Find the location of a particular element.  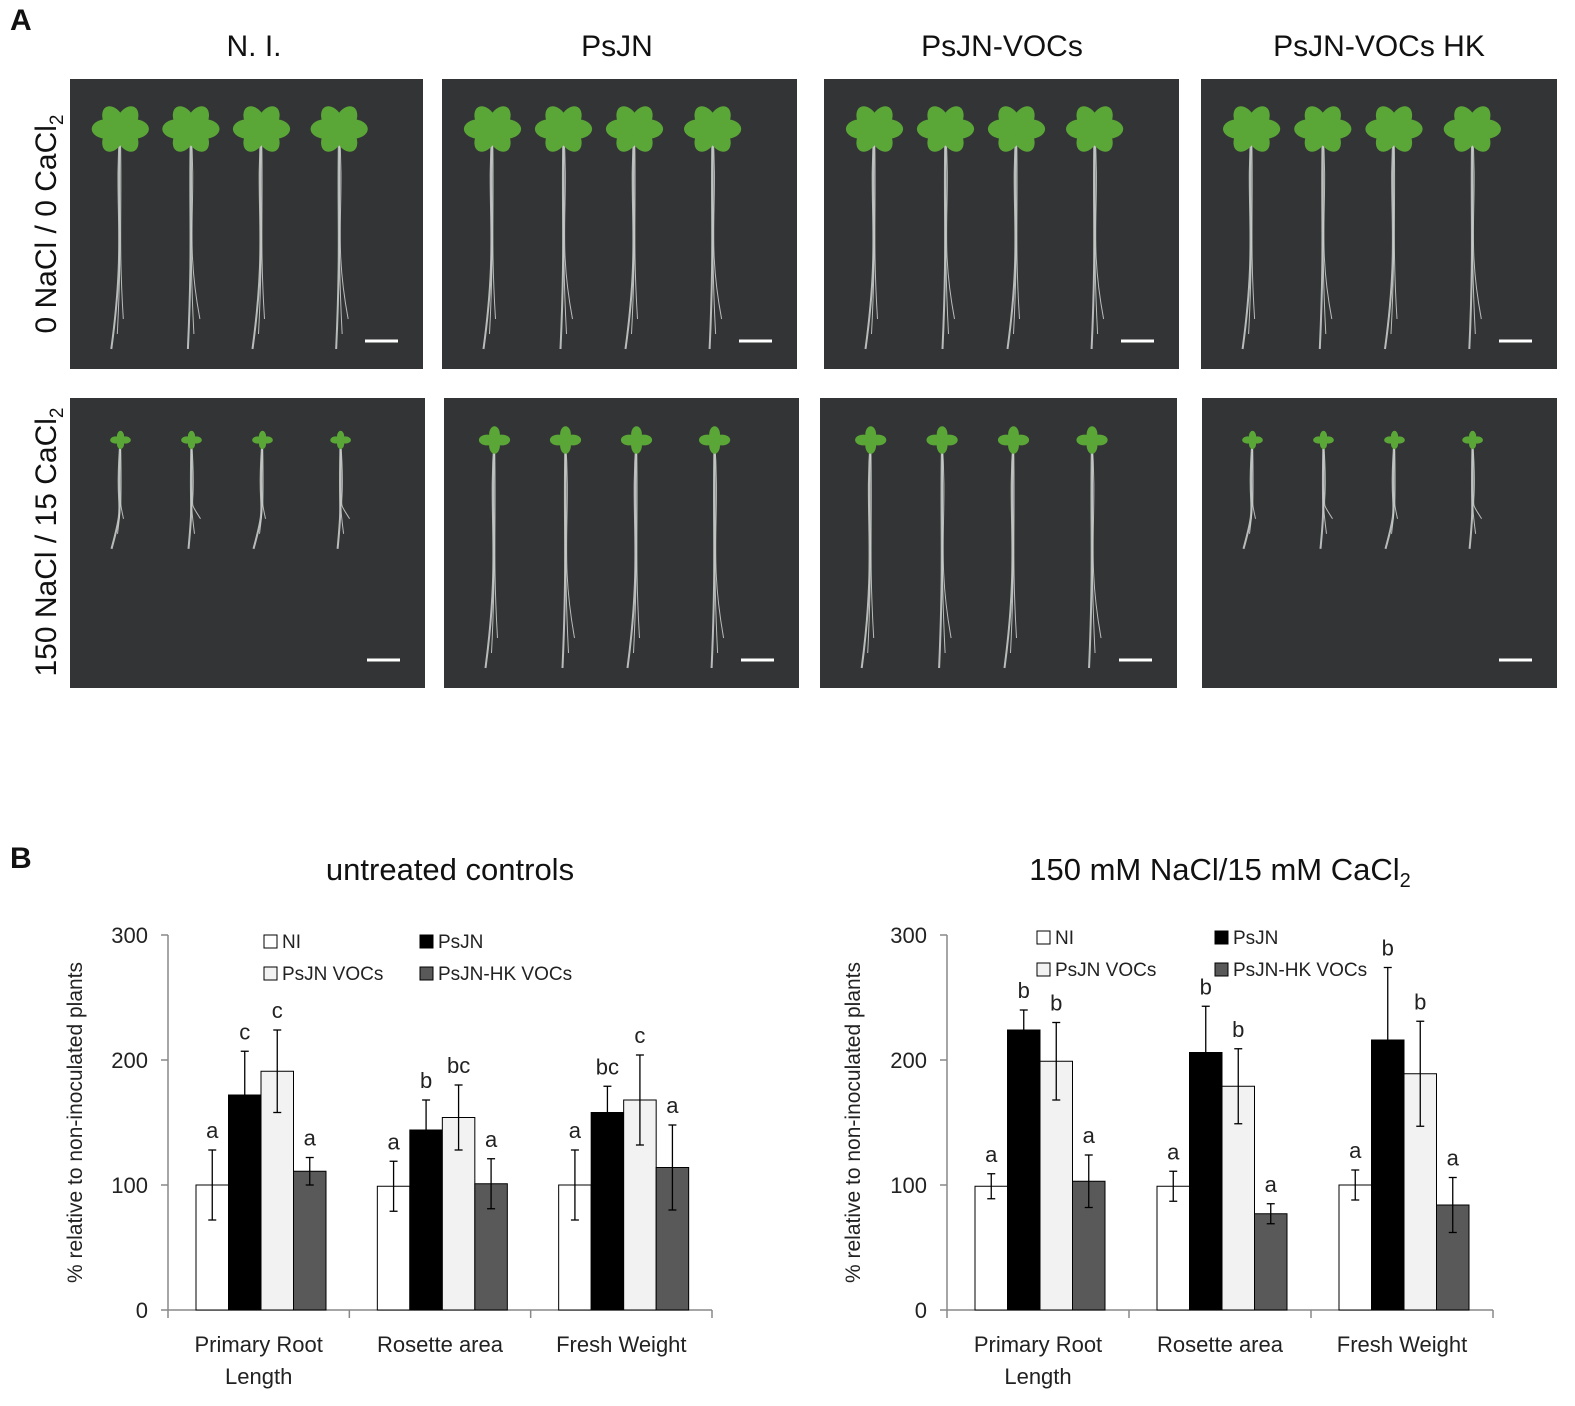

category-label: Rosette area is located at coordinates (440, 1344).